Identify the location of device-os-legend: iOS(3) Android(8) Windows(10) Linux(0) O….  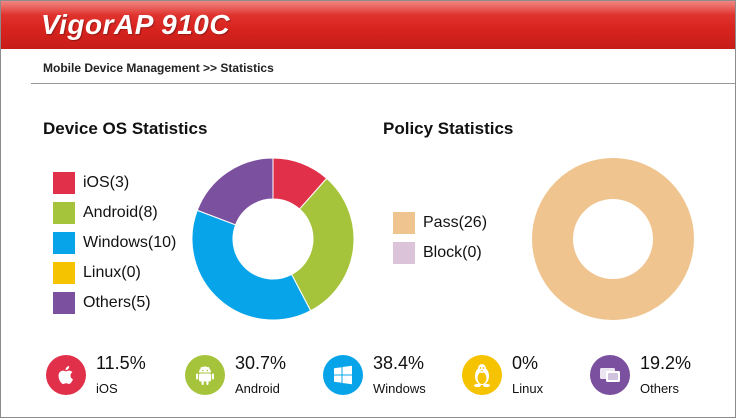
(114, 243).